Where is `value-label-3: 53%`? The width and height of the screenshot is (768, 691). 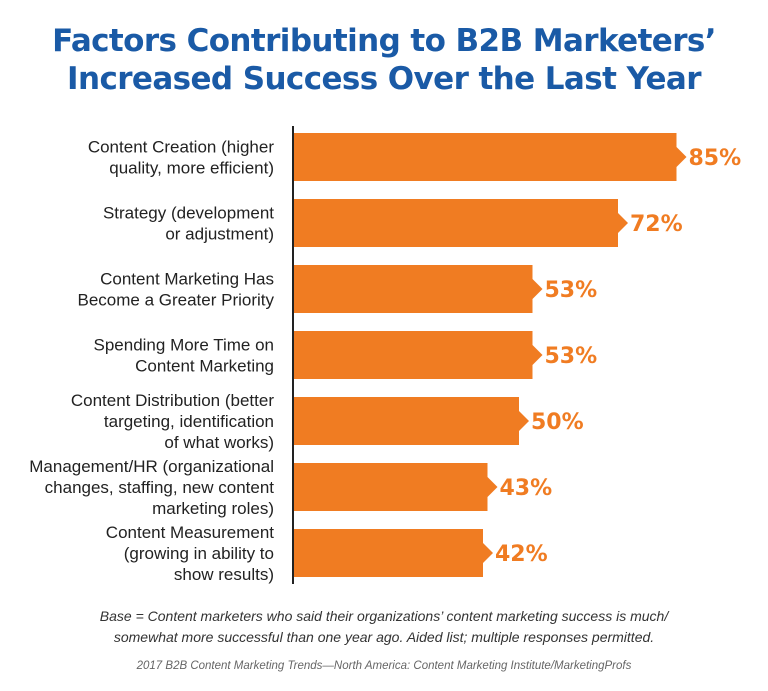 value-label-3: 53% is located at coordinates (571, 290).